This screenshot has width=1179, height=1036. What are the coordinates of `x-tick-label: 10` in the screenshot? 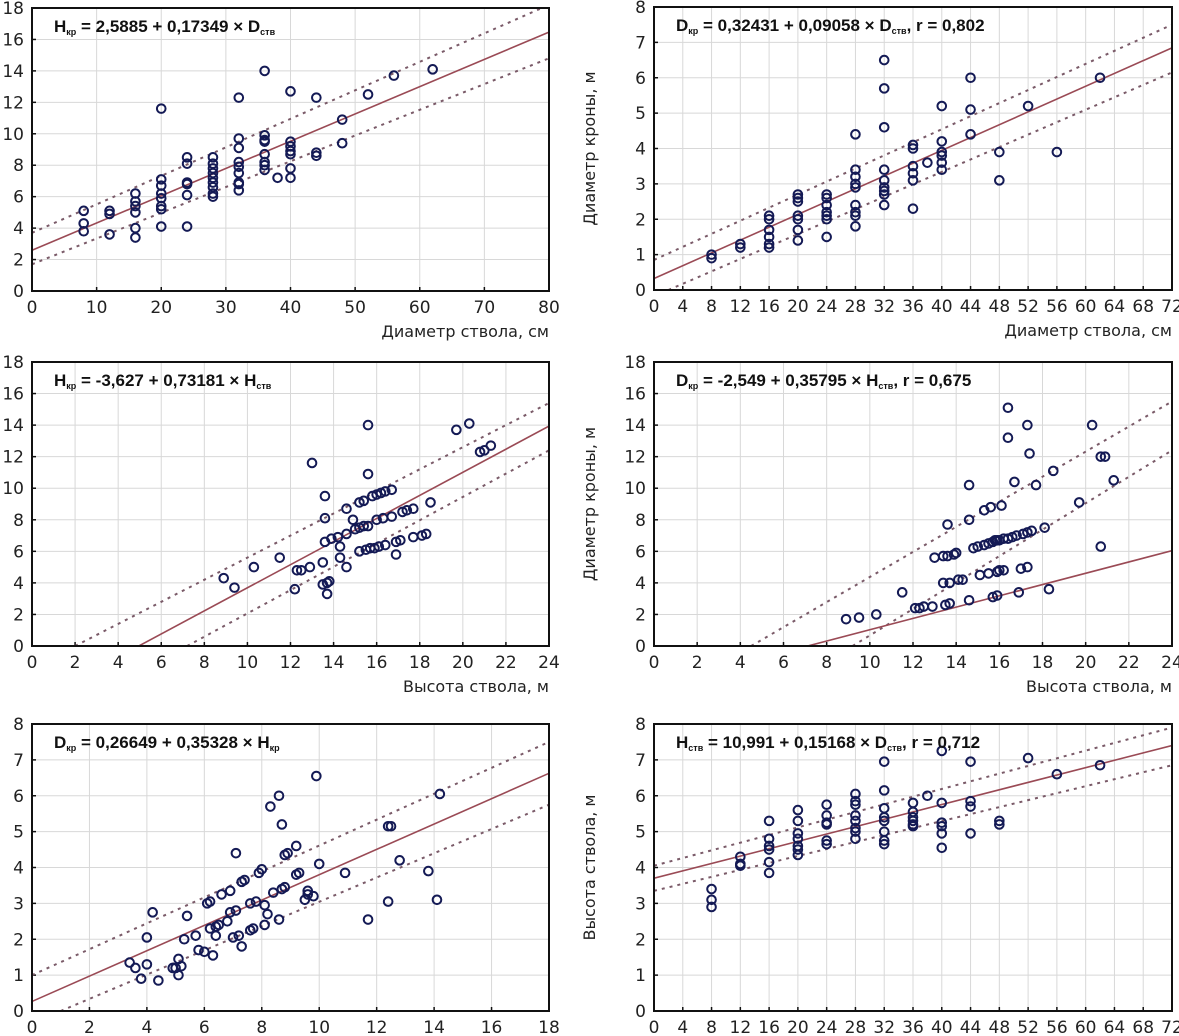 It's located at (97, 308).